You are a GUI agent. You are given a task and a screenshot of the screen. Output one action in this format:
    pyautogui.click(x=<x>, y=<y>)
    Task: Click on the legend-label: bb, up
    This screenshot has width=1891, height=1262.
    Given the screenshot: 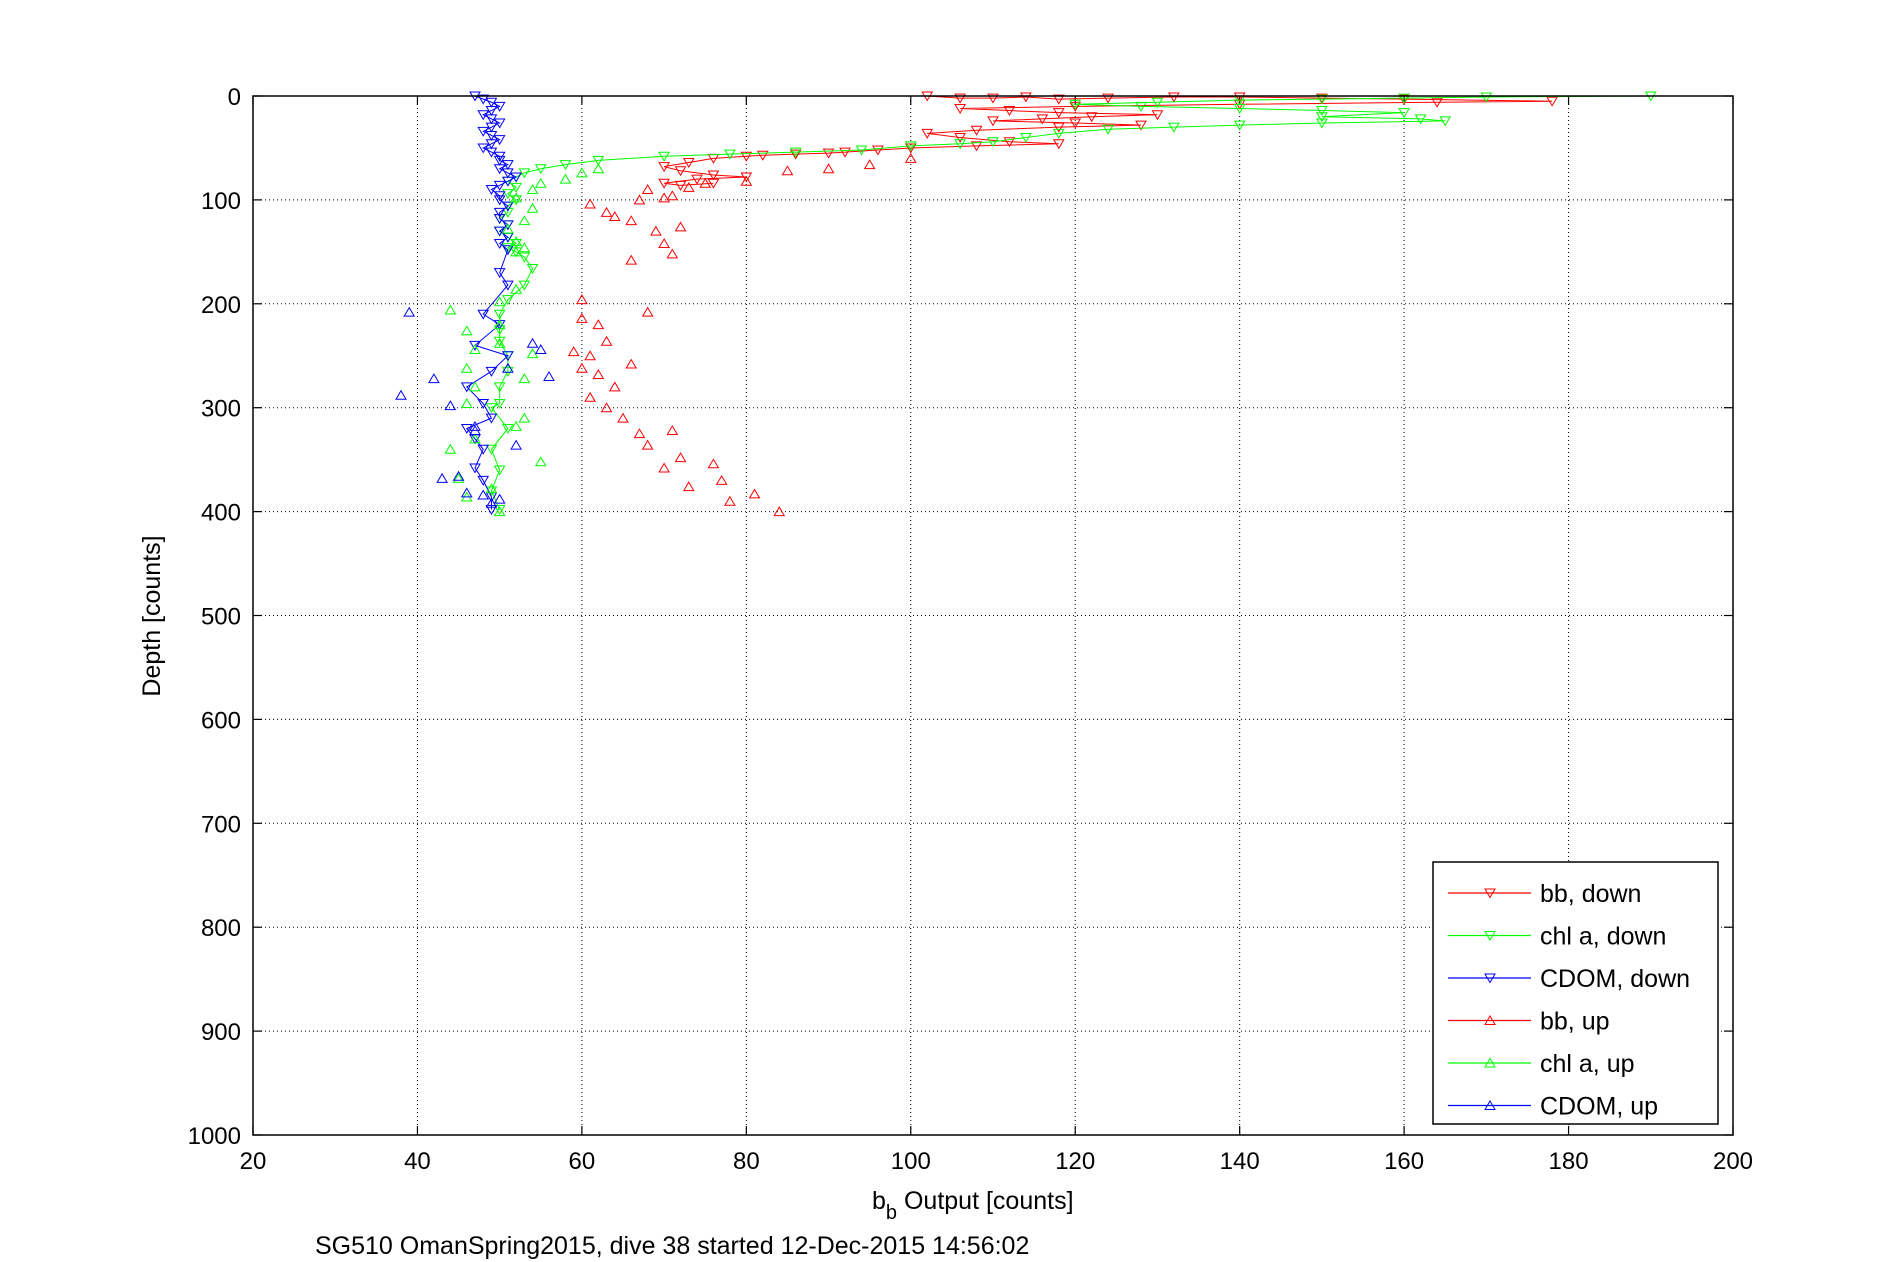 What is the action you would take?
    pyautogui.click(x=1575, y=1022)
    